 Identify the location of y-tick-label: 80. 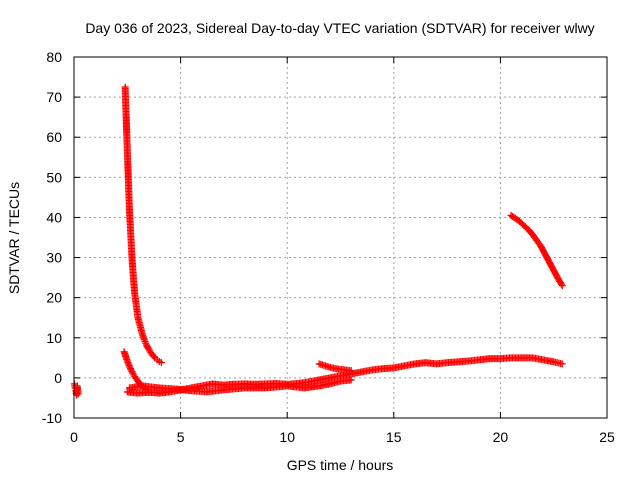
(54, 57).